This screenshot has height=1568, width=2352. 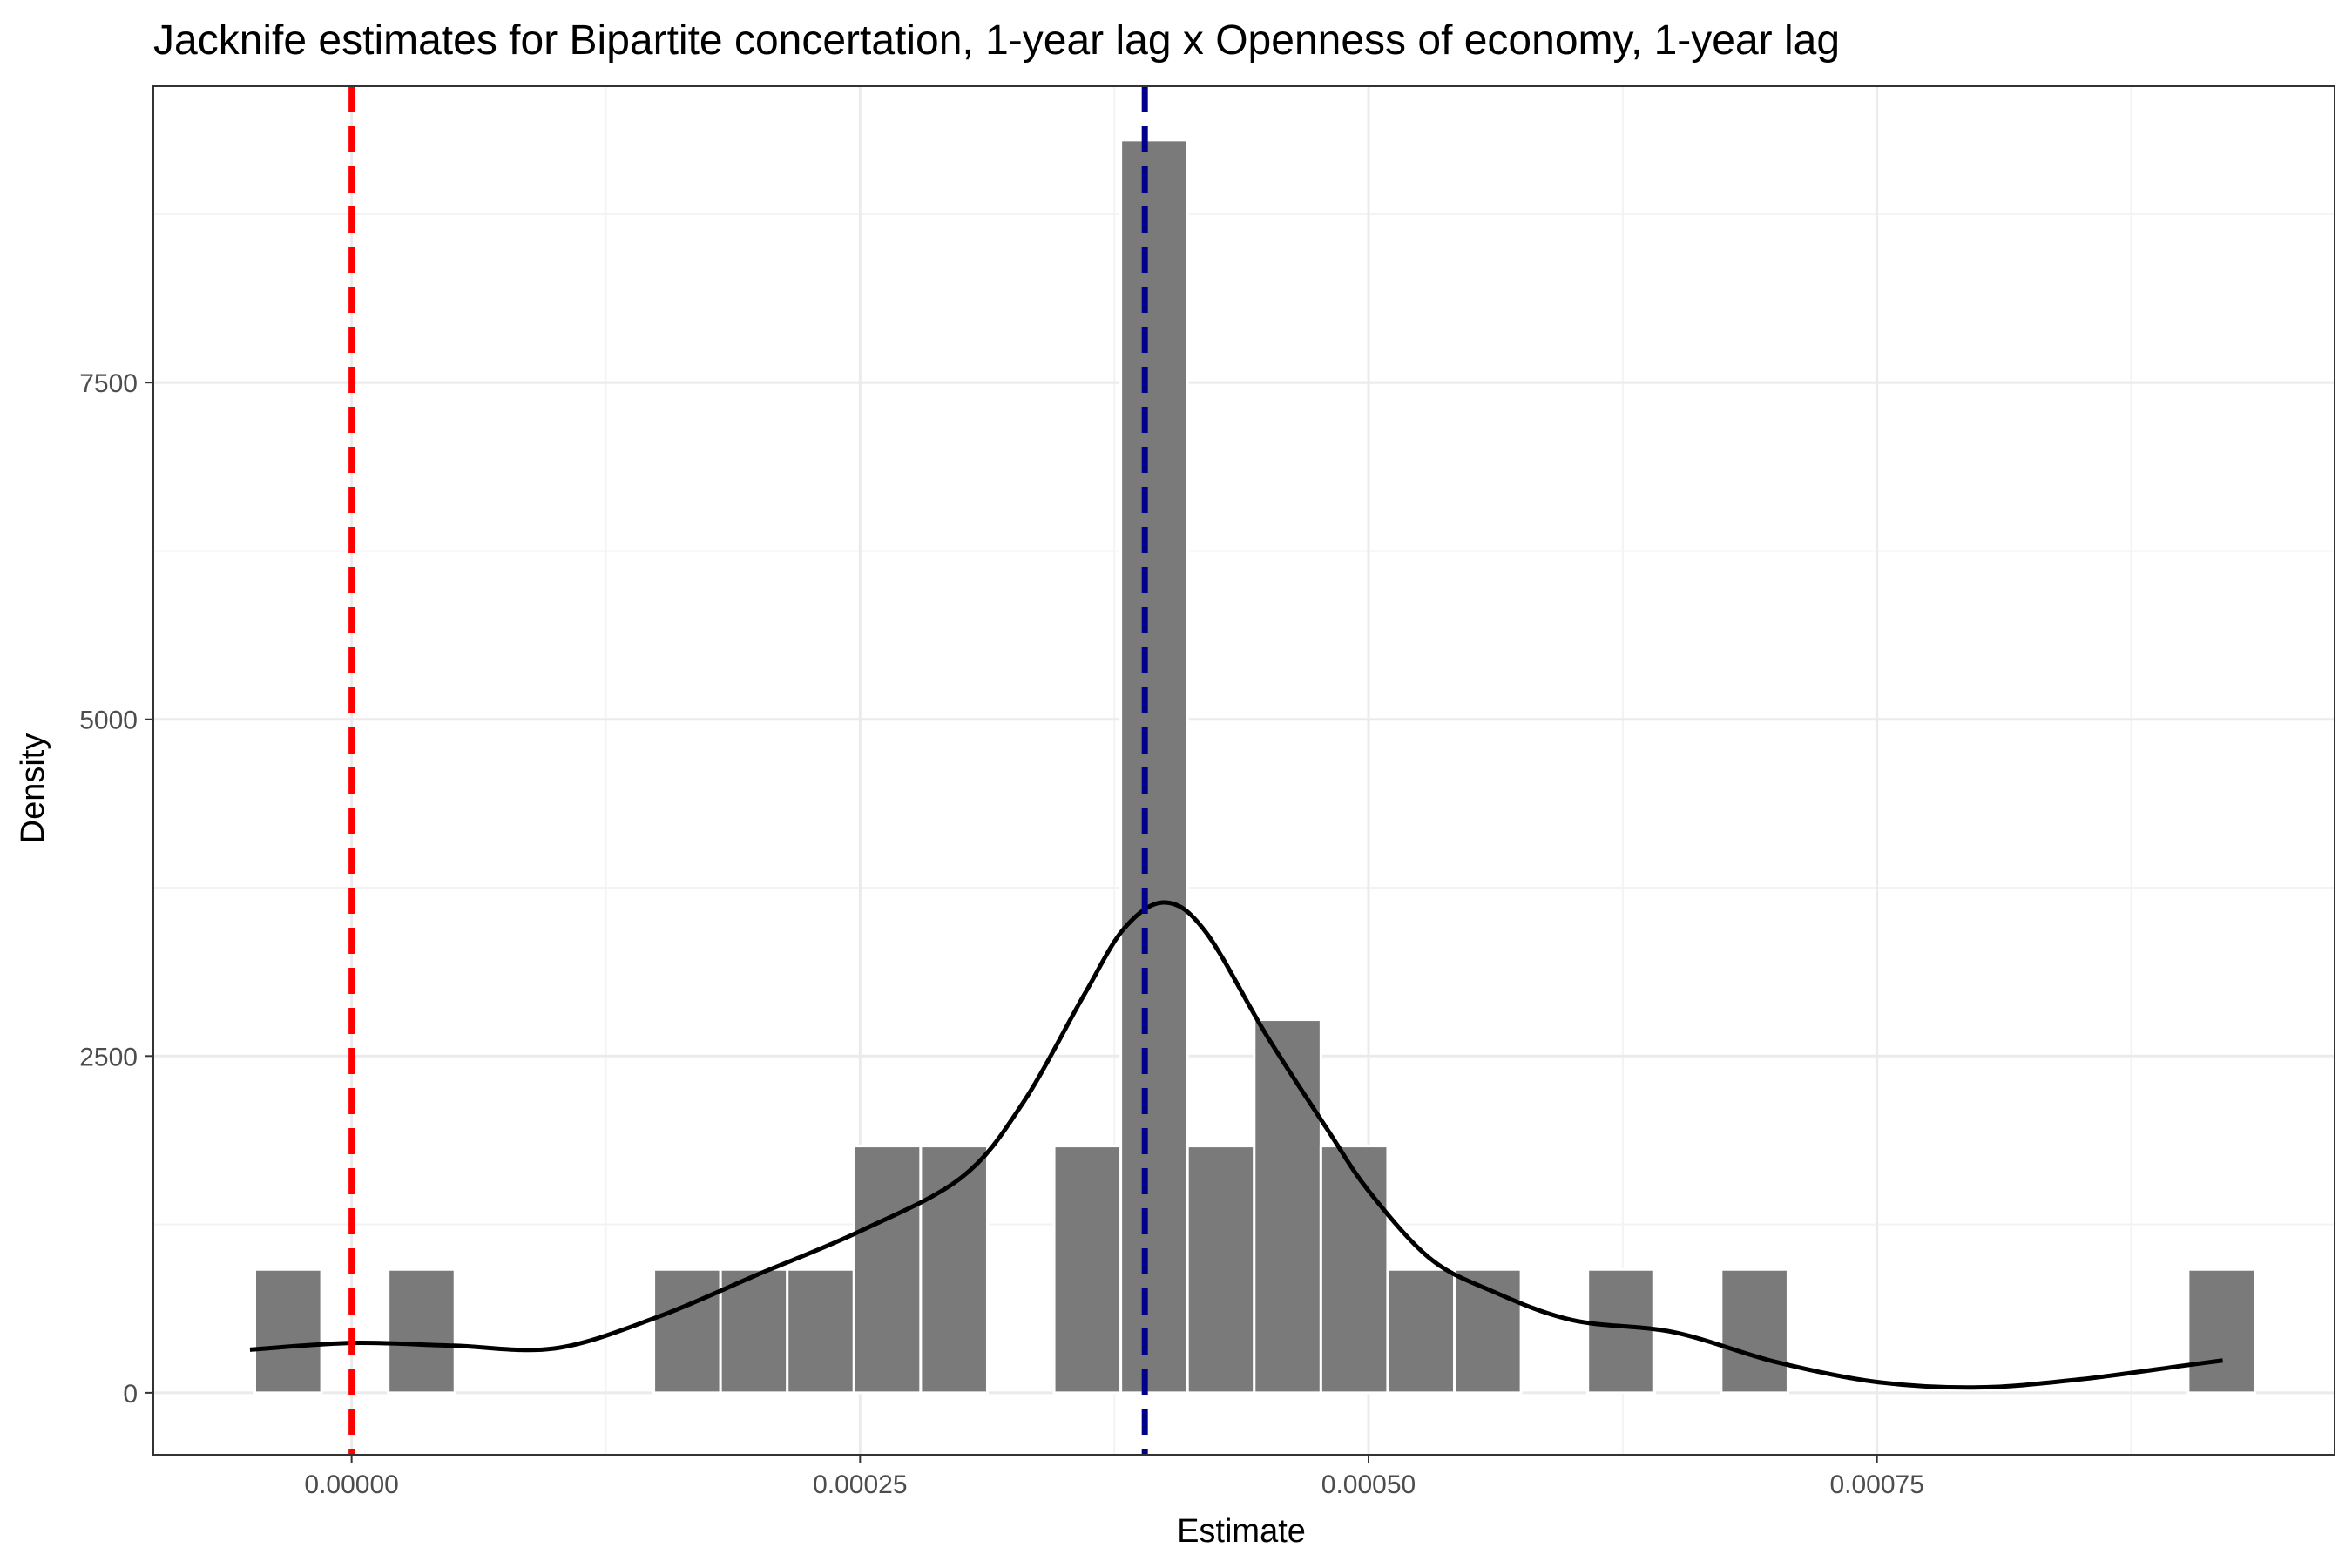 What do you see at coordinates (130, 1394) in the screenshot?
I see `y-tick-label: 0` at bounding box center [130, 1394].